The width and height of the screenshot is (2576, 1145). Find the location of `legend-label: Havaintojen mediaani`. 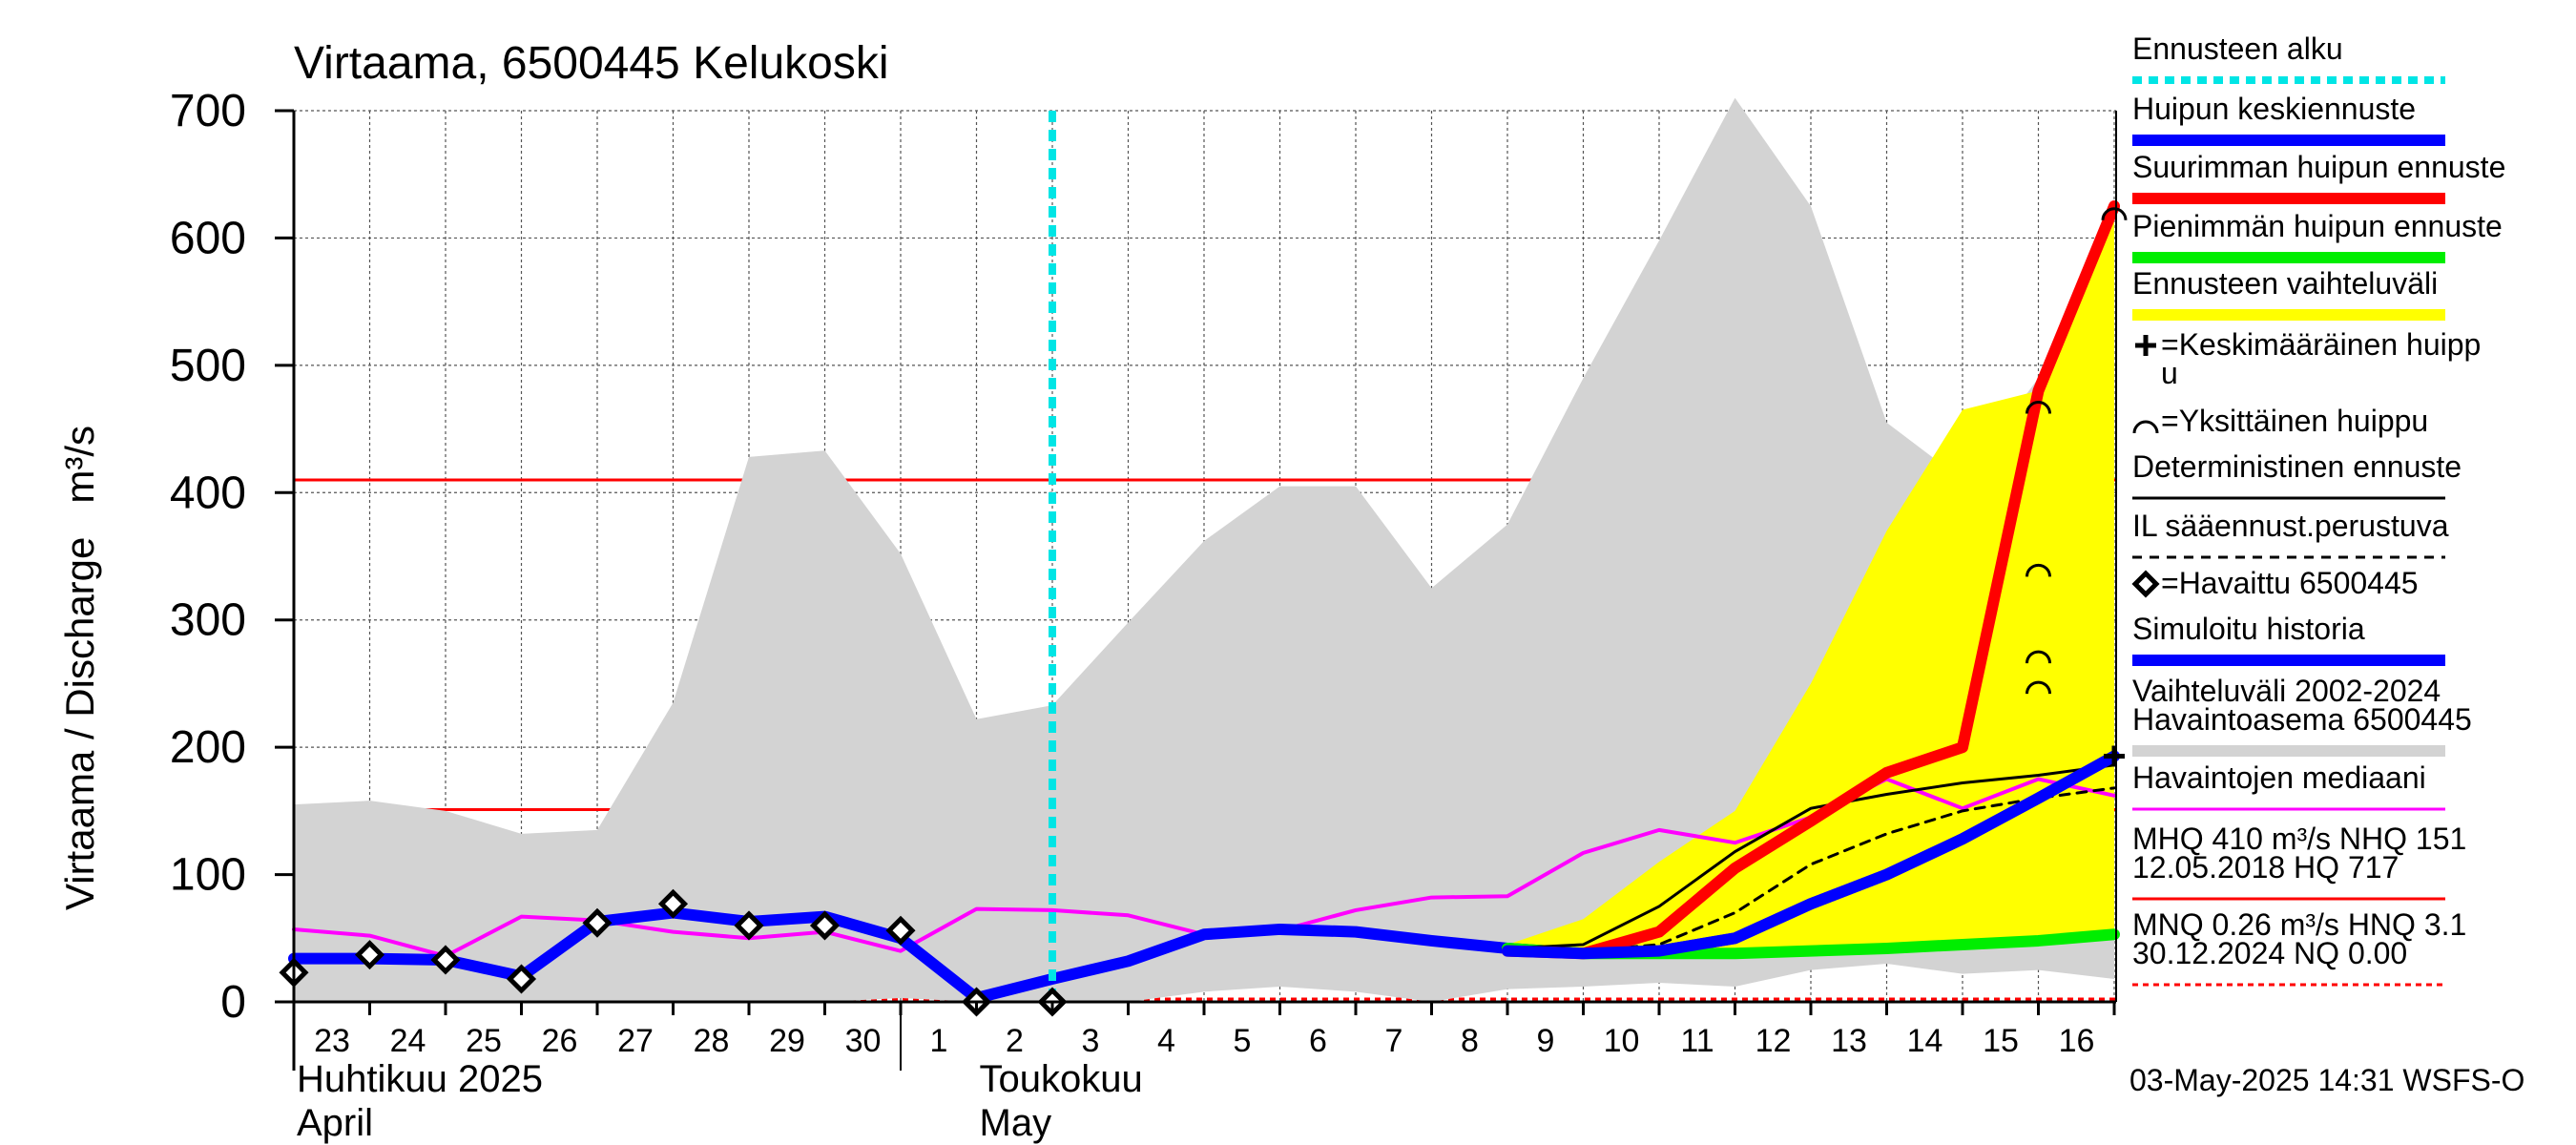

legend-label: Havaintojen mediaani is located at coordinates (2279, 777).